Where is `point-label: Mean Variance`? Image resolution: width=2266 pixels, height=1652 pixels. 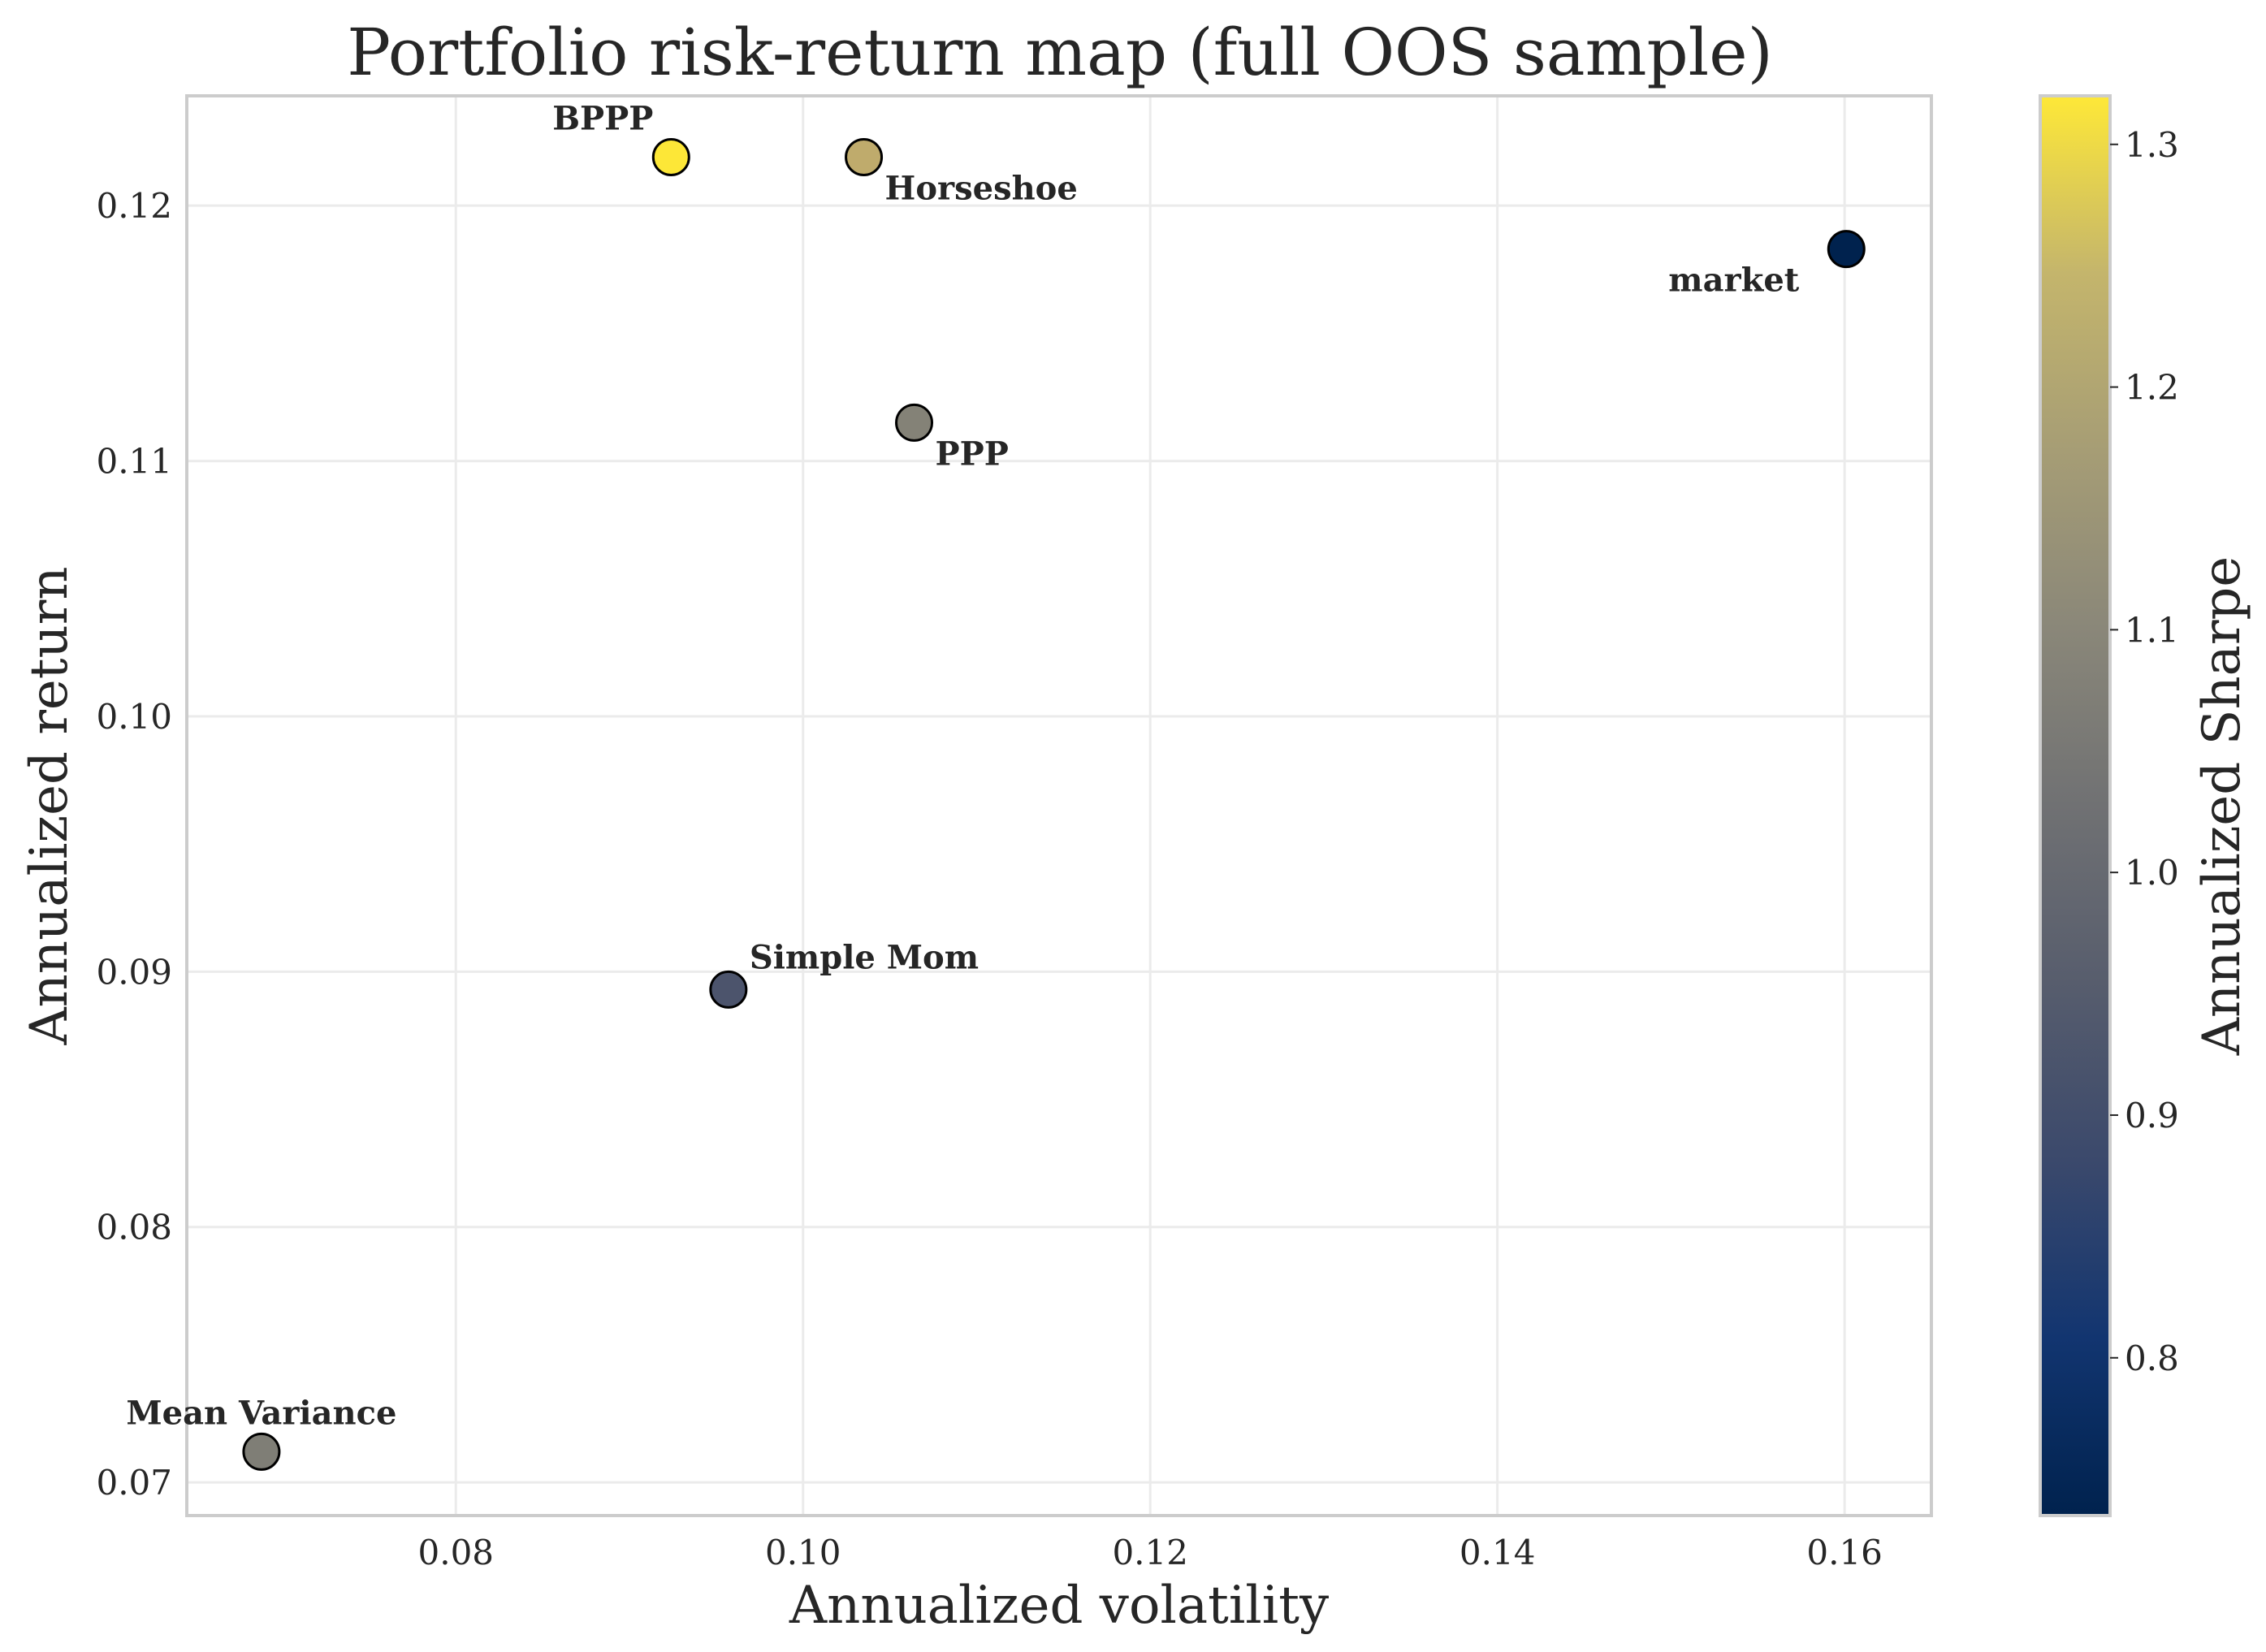
point-label: Mean Variance is located at coordinates (261, 1413).